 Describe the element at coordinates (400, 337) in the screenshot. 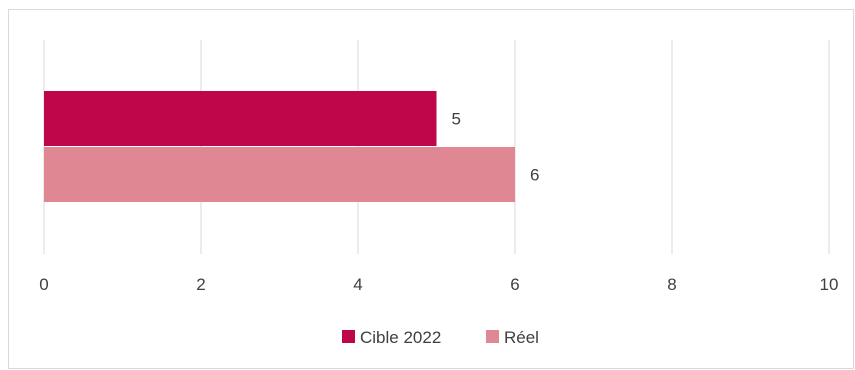

I see `legend-label: Cible 2022` at that location.